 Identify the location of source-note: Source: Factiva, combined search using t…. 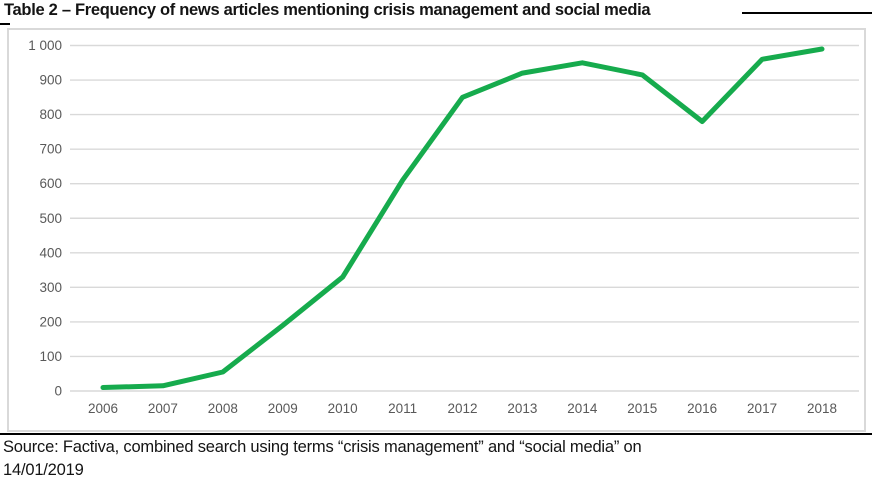
(322, 459).